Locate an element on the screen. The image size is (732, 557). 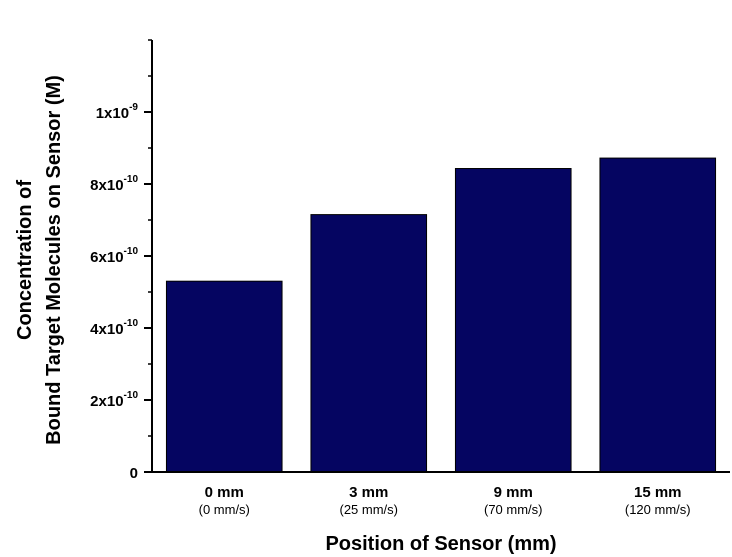
x-axis-title: Position of Sensor (mm) is located at coordinates (440, 544).